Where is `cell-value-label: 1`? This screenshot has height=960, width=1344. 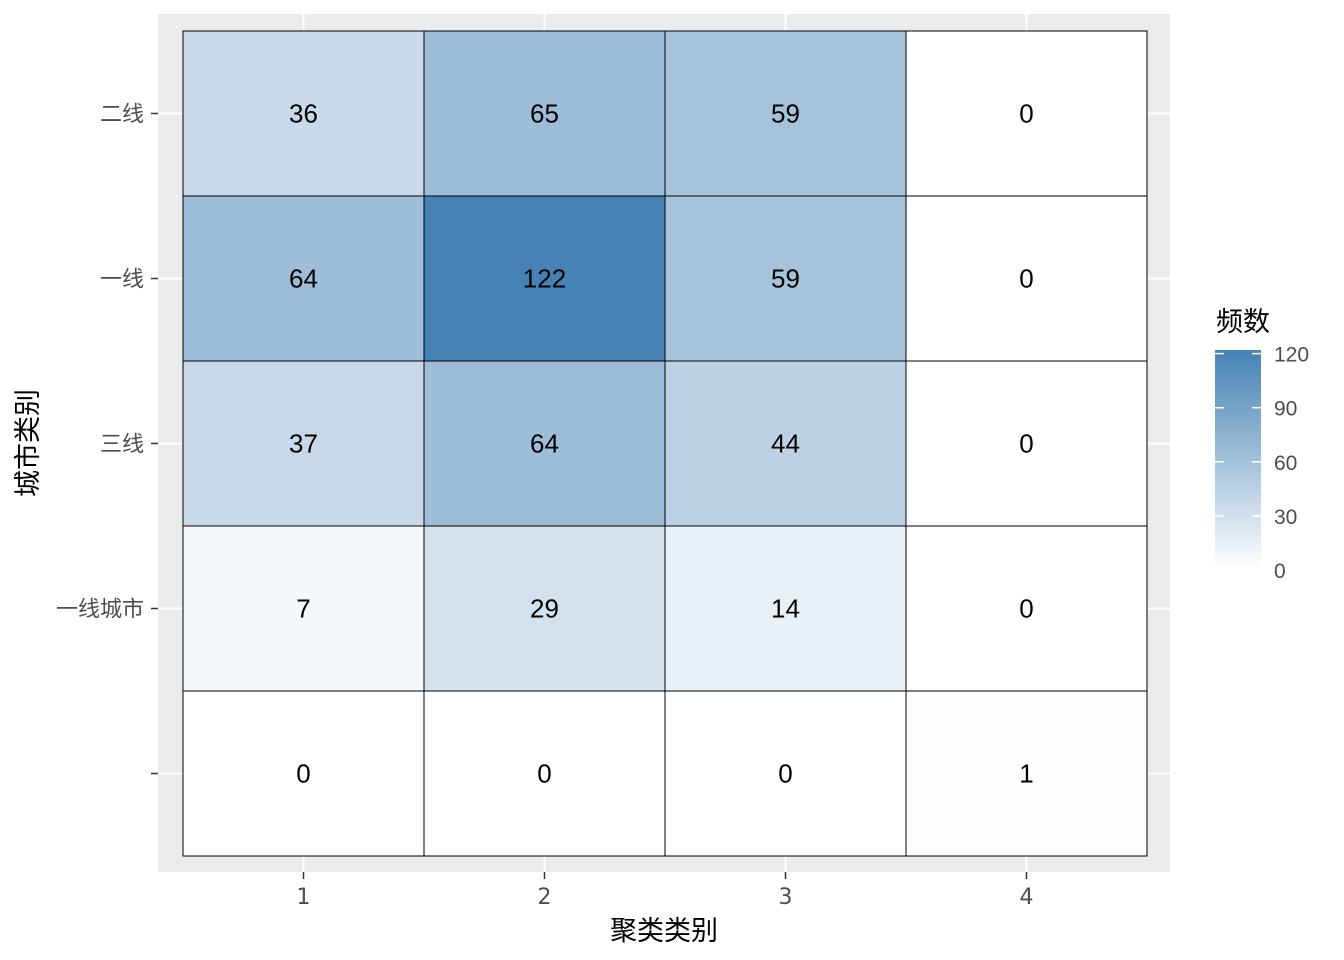 cell-value-label: 1 is located at coordinates (1026, 774).